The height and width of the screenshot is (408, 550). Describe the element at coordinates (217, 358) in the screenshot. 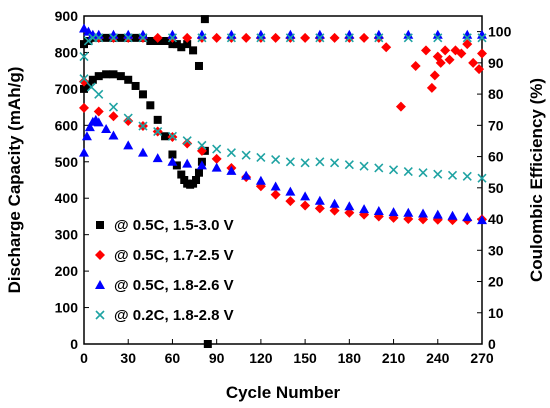

I see `x-tick-label: 90` at that location.